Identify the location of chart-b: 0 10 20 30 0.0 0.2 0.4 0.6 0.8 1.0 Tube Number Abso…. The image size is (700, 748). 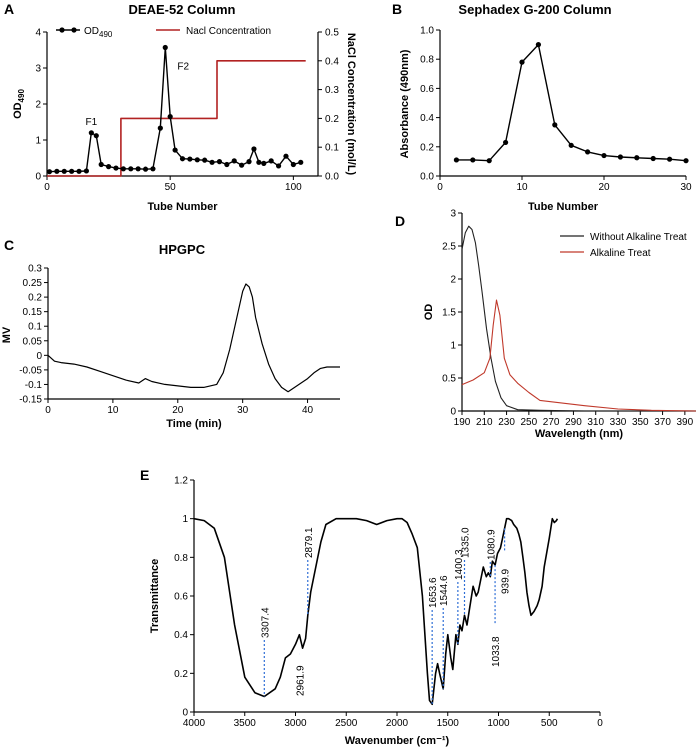
(545, 120).